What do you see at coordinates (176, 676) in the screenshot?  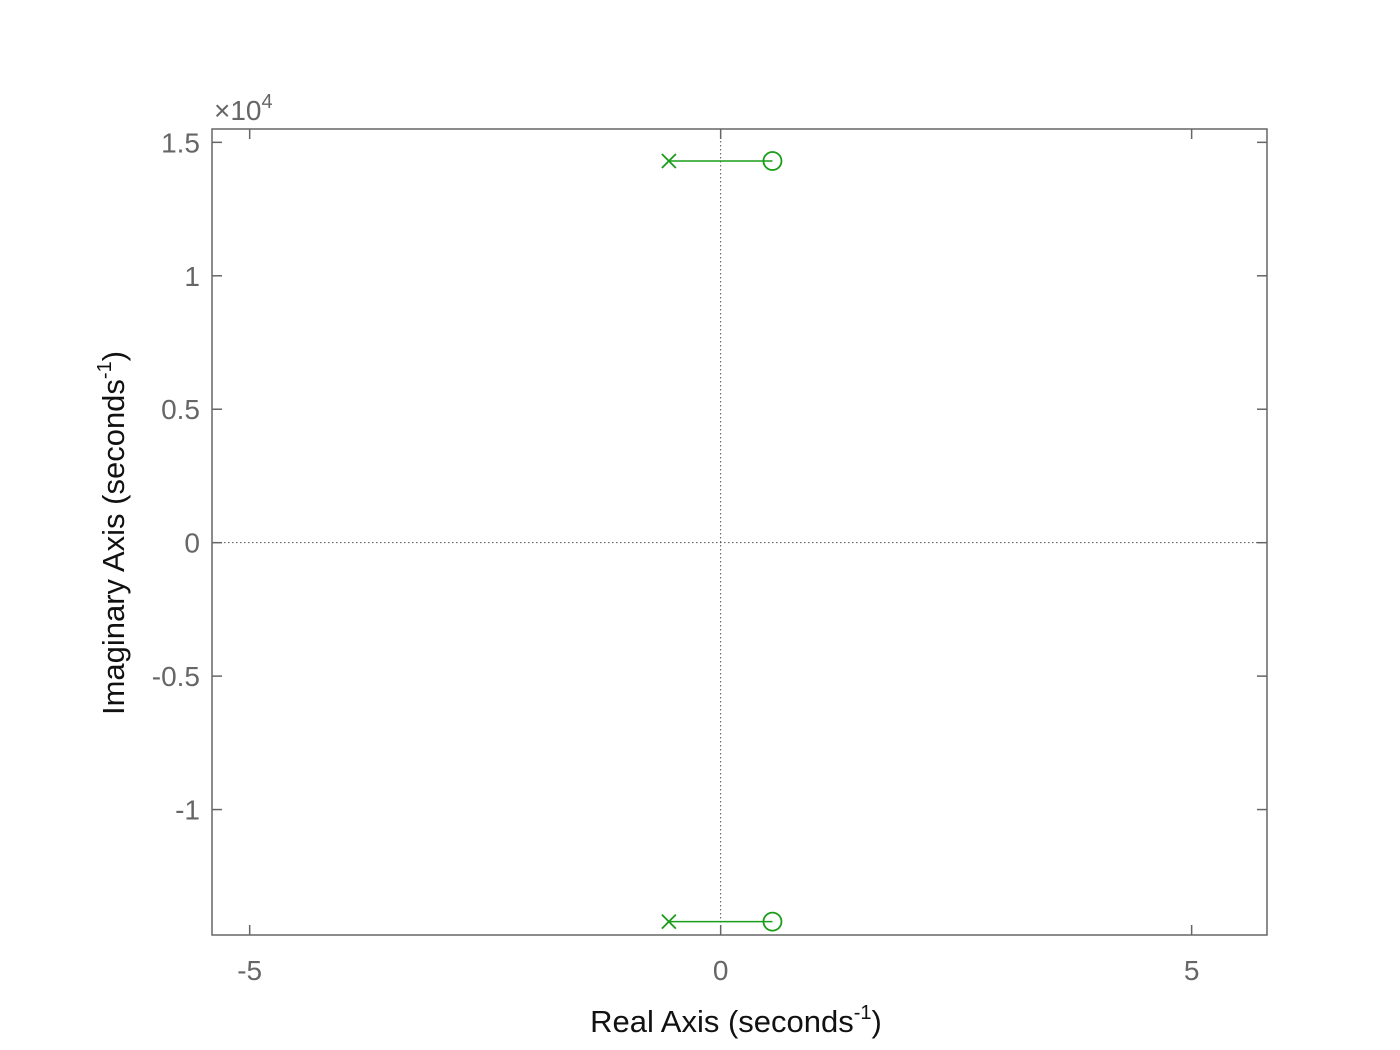 I see `y-tick-label: -0.5` at bounding box center [176, 676].